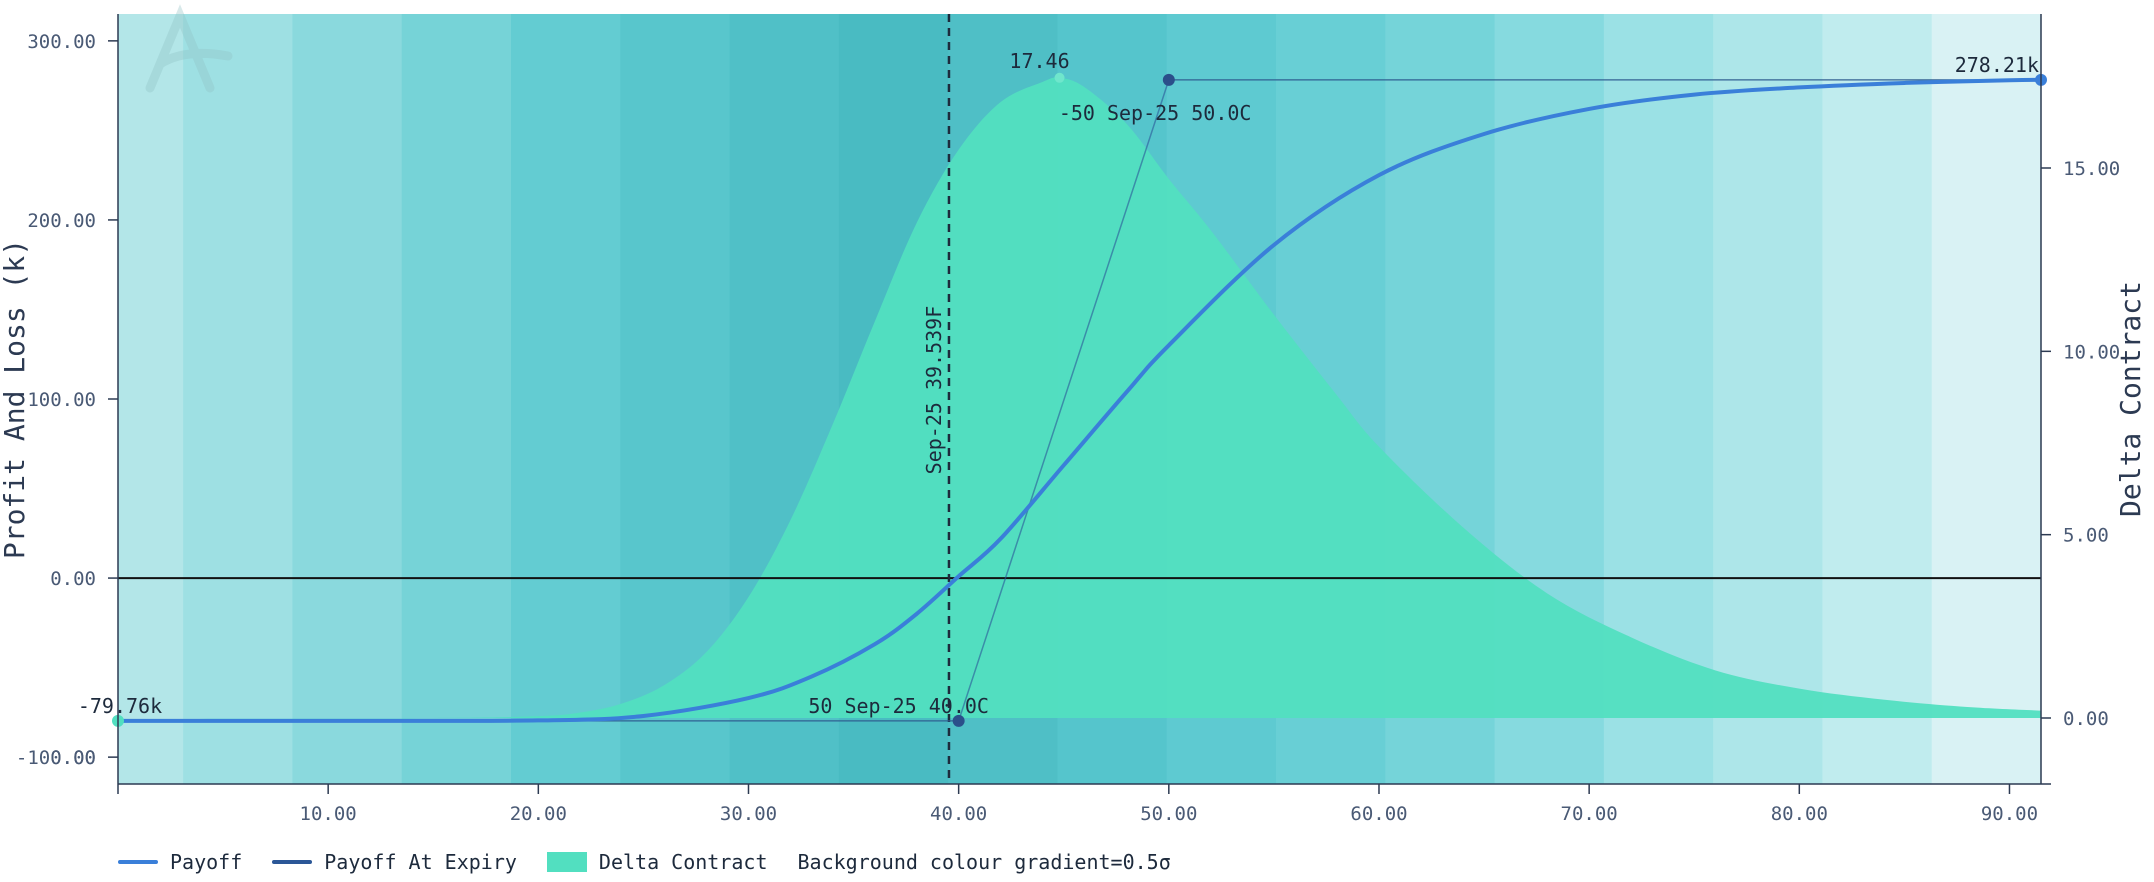 This screenshot has width=2154, height=882. Describe the element at coordinates (958, 720) in the screenshot. I see `leg-marker-long-call` at that location.